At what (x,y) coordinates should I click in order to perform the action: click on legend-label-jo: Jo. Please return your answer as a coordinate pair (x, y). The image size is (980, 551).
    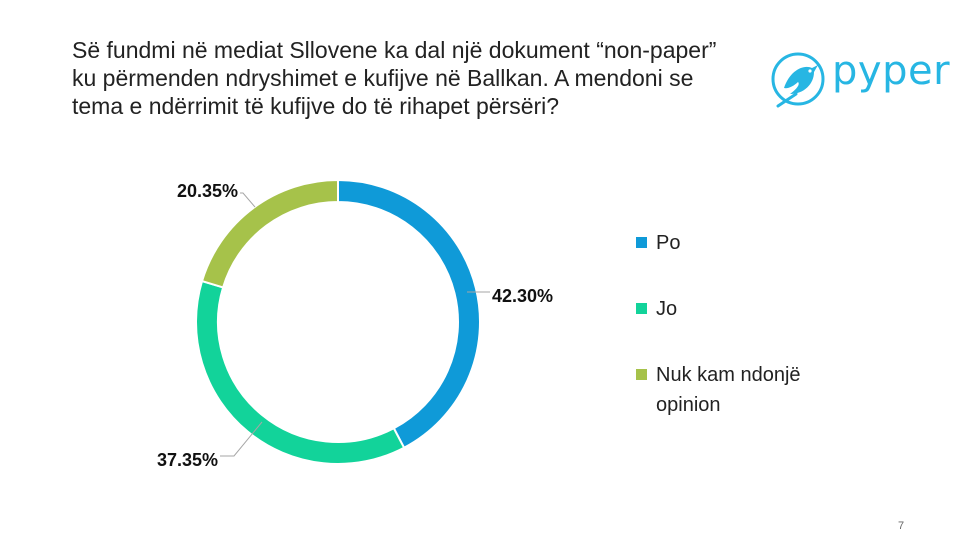
    Looking at the image, I should click on (667, 309).